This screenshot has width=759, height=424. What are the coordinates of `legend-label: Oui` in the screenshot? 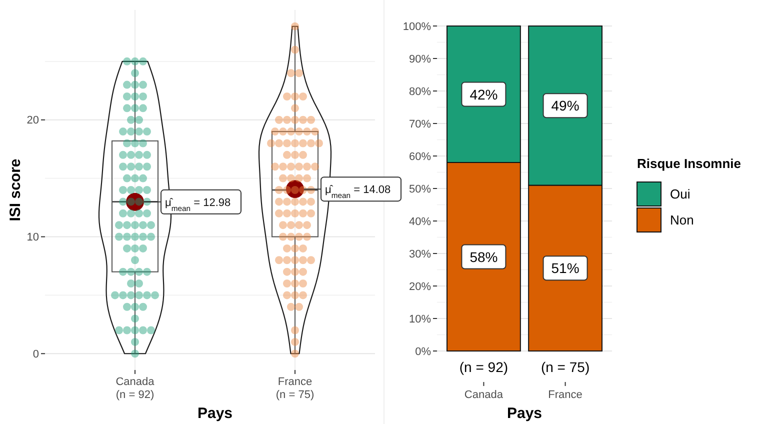 It's located at (680, 194).